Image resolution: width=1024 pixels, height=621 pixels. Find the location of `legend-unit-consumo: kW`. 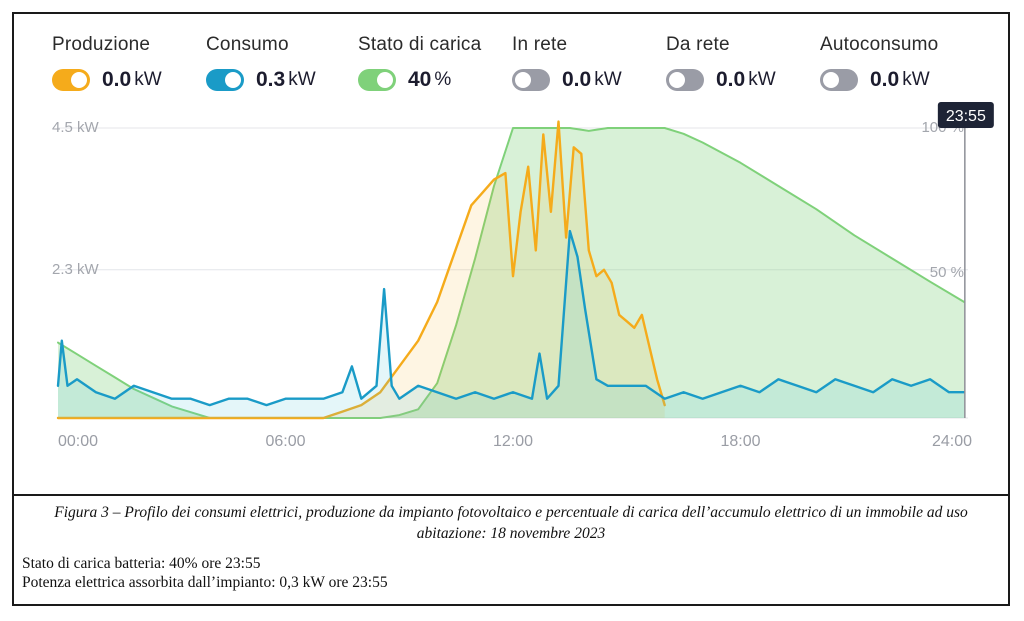

legend-unit-consumo: kW is located at coordinates (302, 79).